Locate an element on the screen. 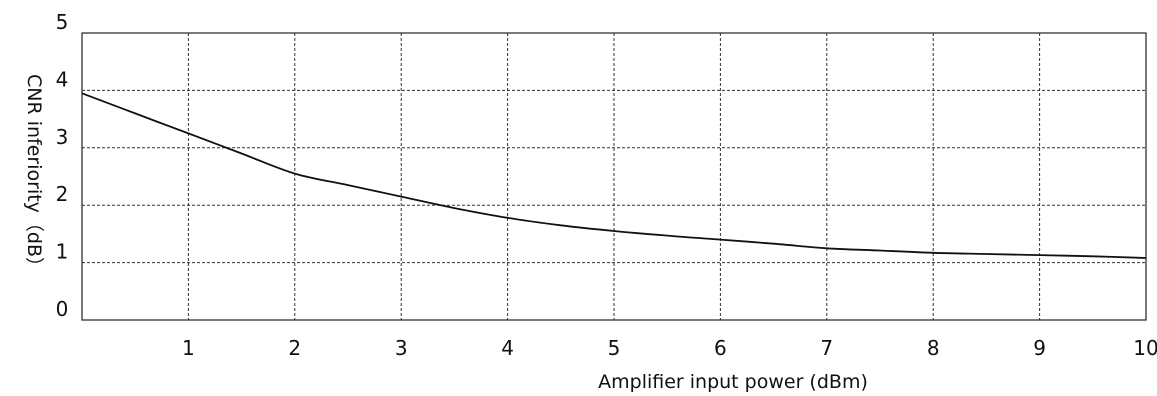 This screenshot has height=396, width=1157. y-tick-labels: 0 1 2 3 4 5 is located at coordinates (62, 165).